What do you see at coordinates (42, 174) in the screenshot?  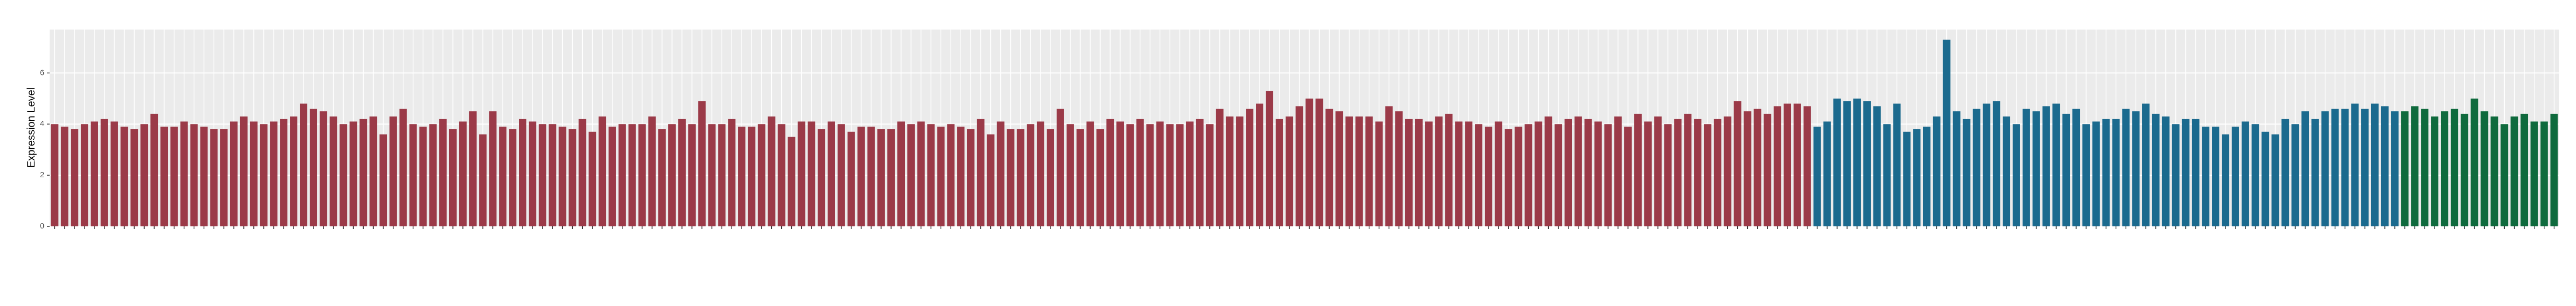 I see `y-tick-label: 2` at bounding box center [42, 174].